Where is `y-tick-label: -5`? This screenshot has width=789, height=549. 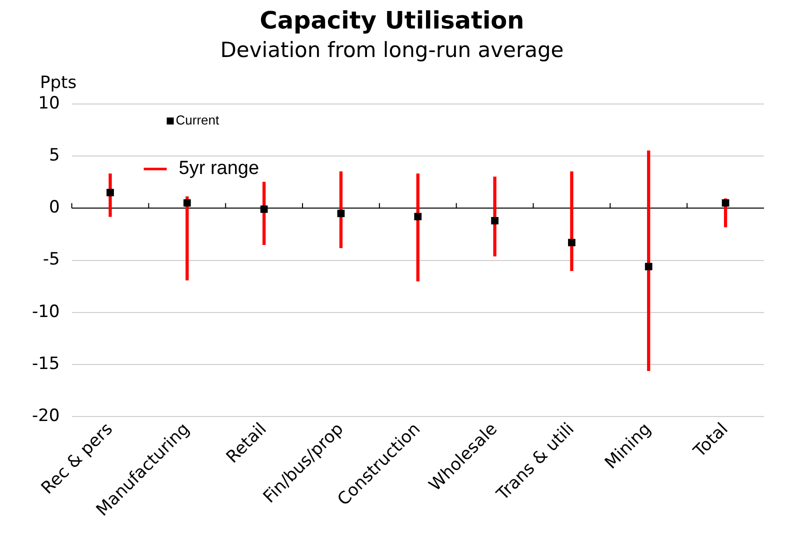 y-tick-label: -5 is located at coordinates (51, 260).